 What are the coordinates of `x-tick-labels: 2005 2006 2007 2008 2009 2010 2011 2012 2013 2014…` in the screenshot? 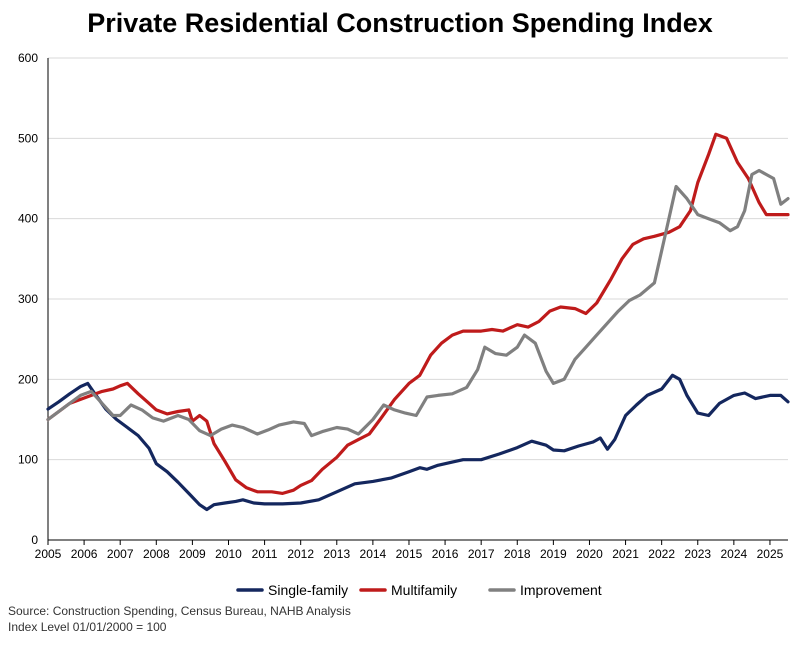 It's located at (409, 554).